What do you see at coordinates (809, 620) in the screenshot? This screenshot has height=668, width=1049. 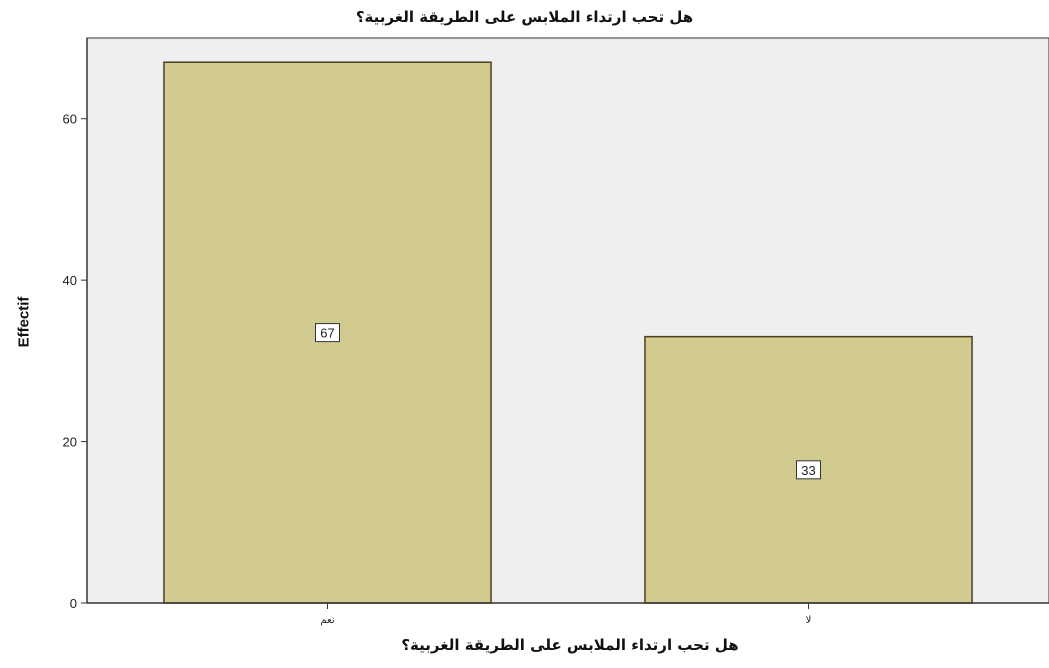 I see `x-tick-label-1: لا` at bounding box center [809, 620].